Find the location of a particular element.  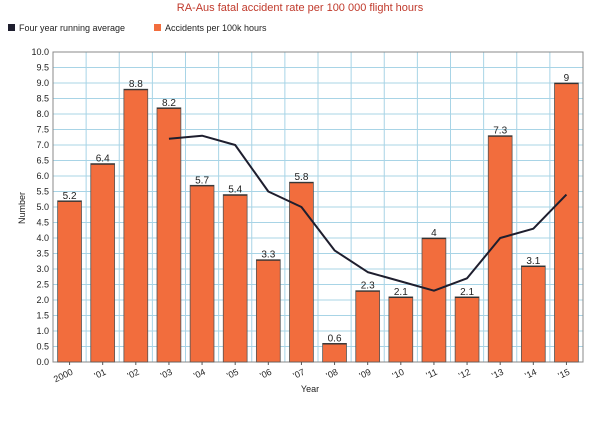

x-tick-label: '07 is located at coordinates (298, 374).